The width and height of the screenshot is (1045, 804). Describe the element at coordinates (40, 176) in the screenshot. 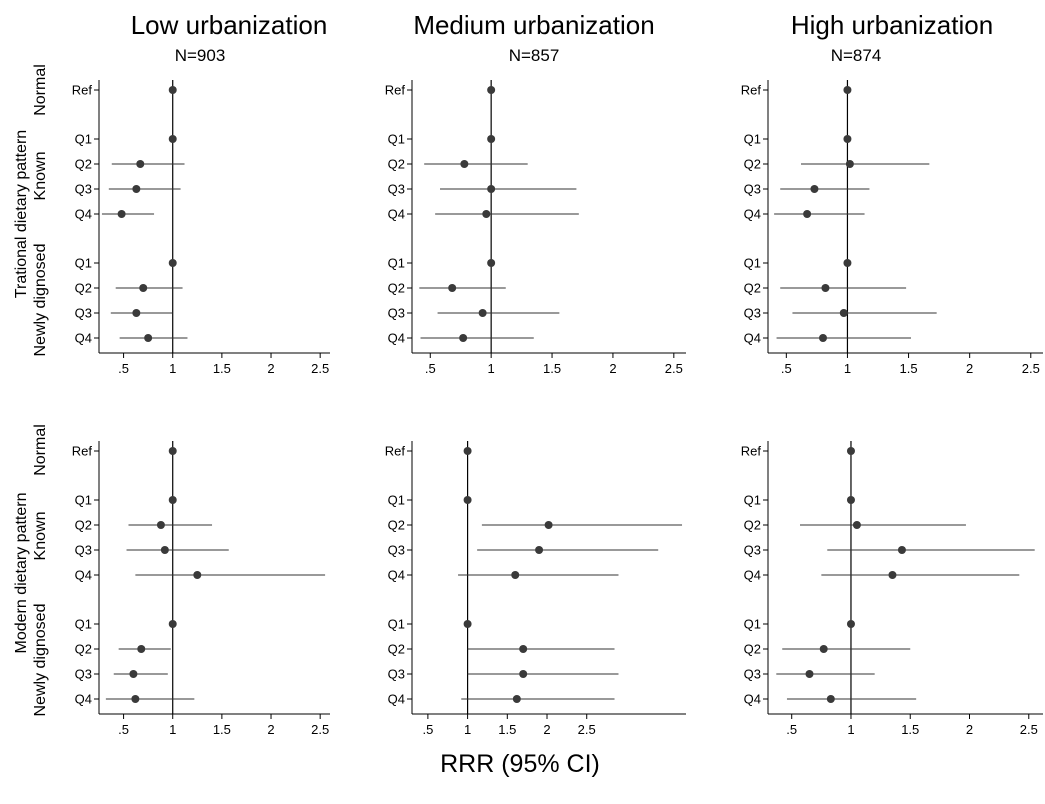

I see `group-label-known-top: Known` at that location.